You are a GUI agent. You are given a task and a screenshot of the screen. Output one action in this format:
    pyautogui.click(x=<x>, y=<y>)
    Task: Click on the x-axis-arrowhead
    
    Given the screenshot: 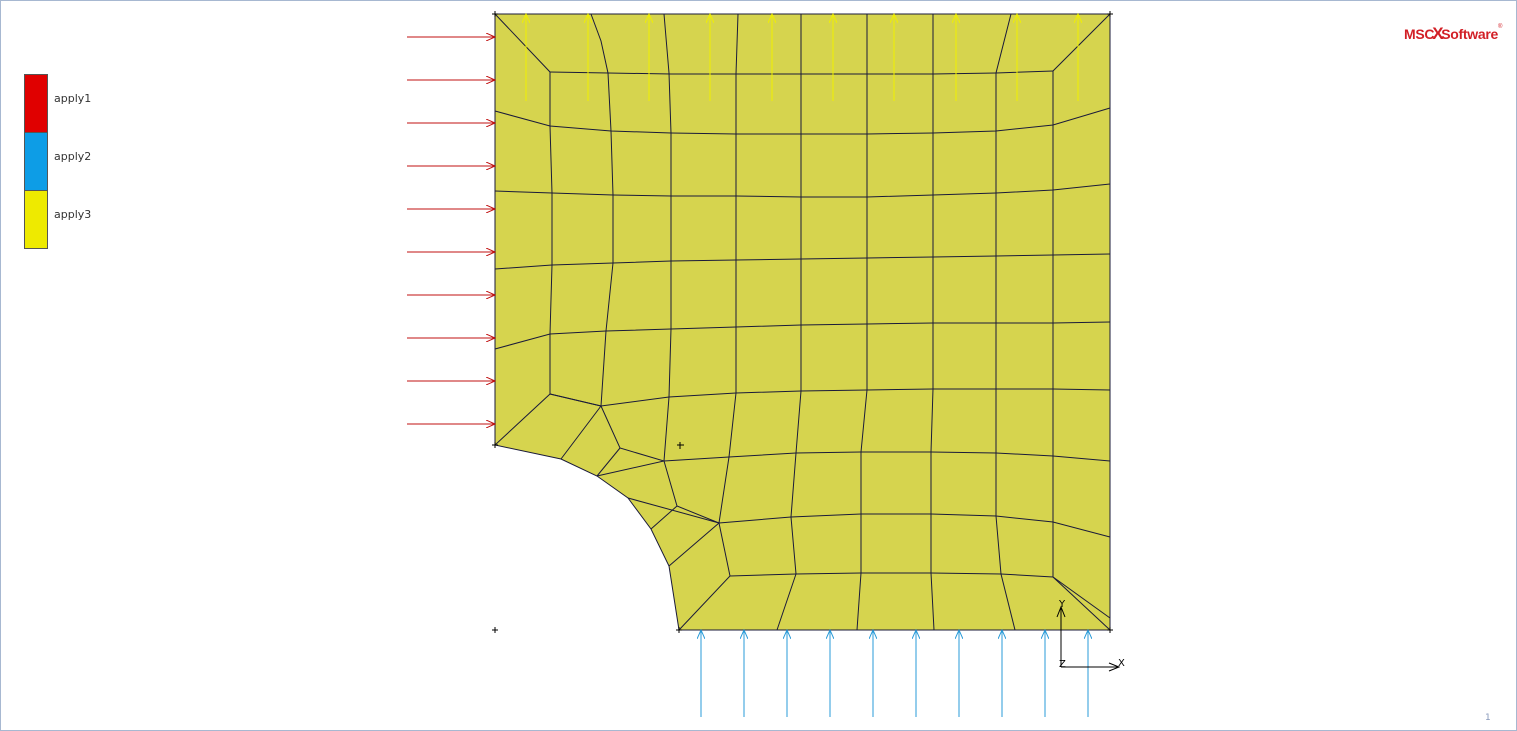 What is the action you would take?
    pyautogui.click(x=1114, y=667)
    